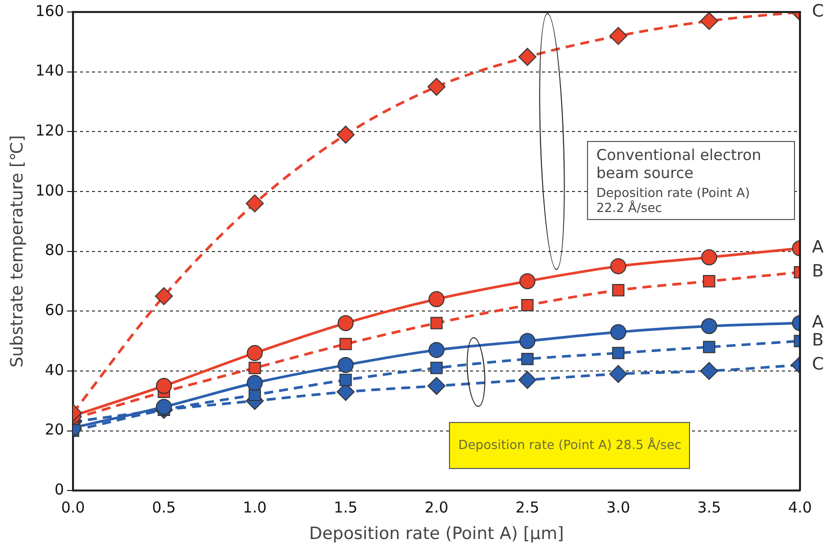  Describe the element at coordinates (800, 507) in the screenshot. I see `x-tick-label: 4.0` at that location.